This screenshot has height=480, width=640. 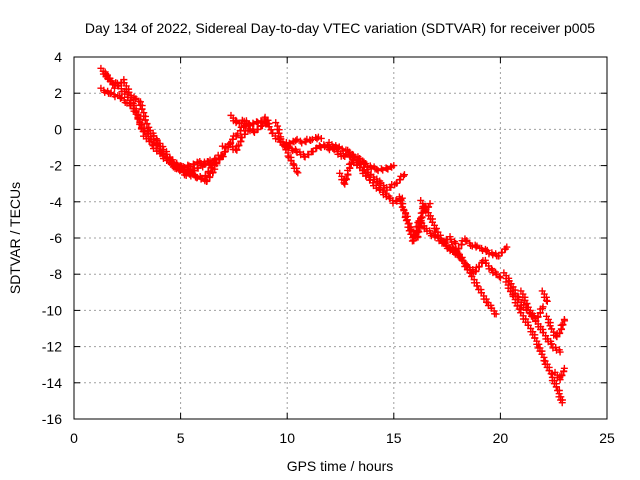 I want to click on x-tick-label: 25, so click(x=607, y=438).